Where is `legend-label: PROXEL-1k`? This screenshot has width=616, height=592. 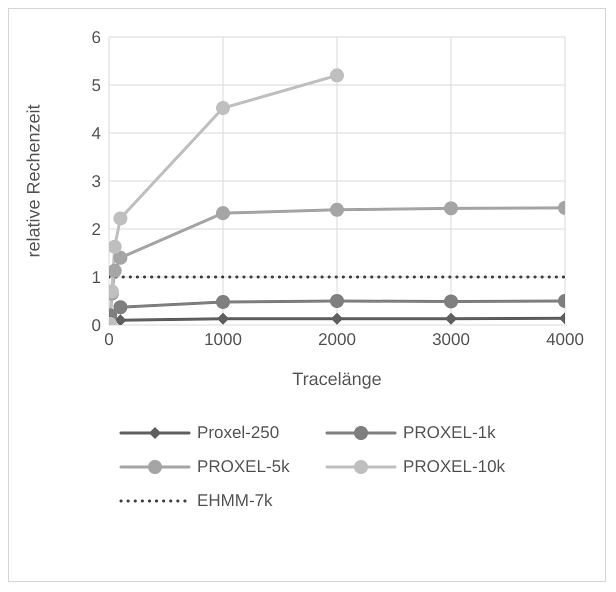
legend-label: PROXEL-1k is located at coordinates (449, 433).